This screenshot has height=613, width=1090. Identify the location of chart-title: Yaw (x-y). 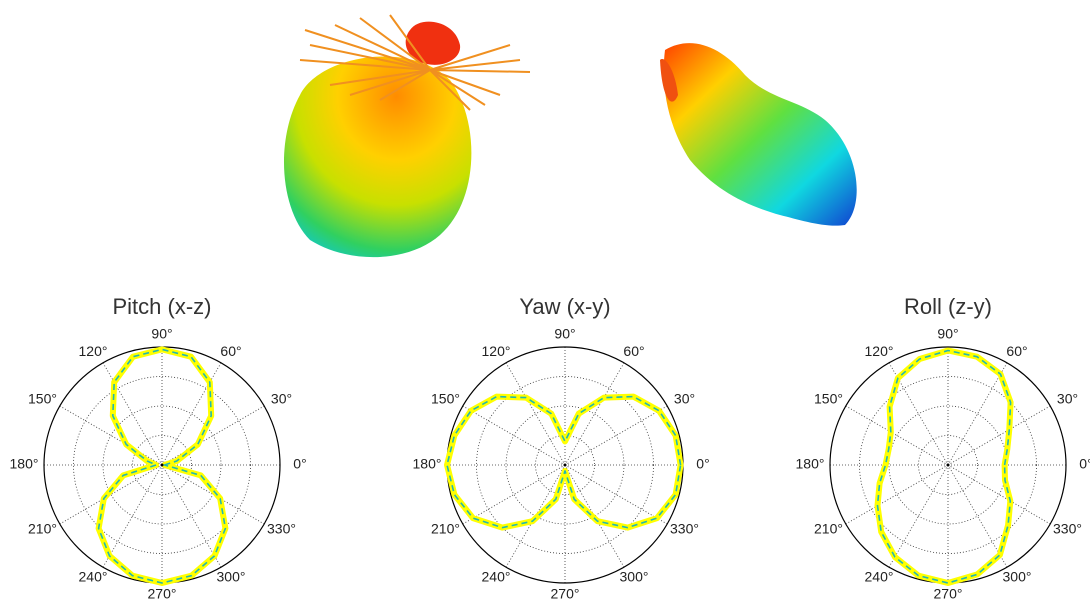
(564, 306).